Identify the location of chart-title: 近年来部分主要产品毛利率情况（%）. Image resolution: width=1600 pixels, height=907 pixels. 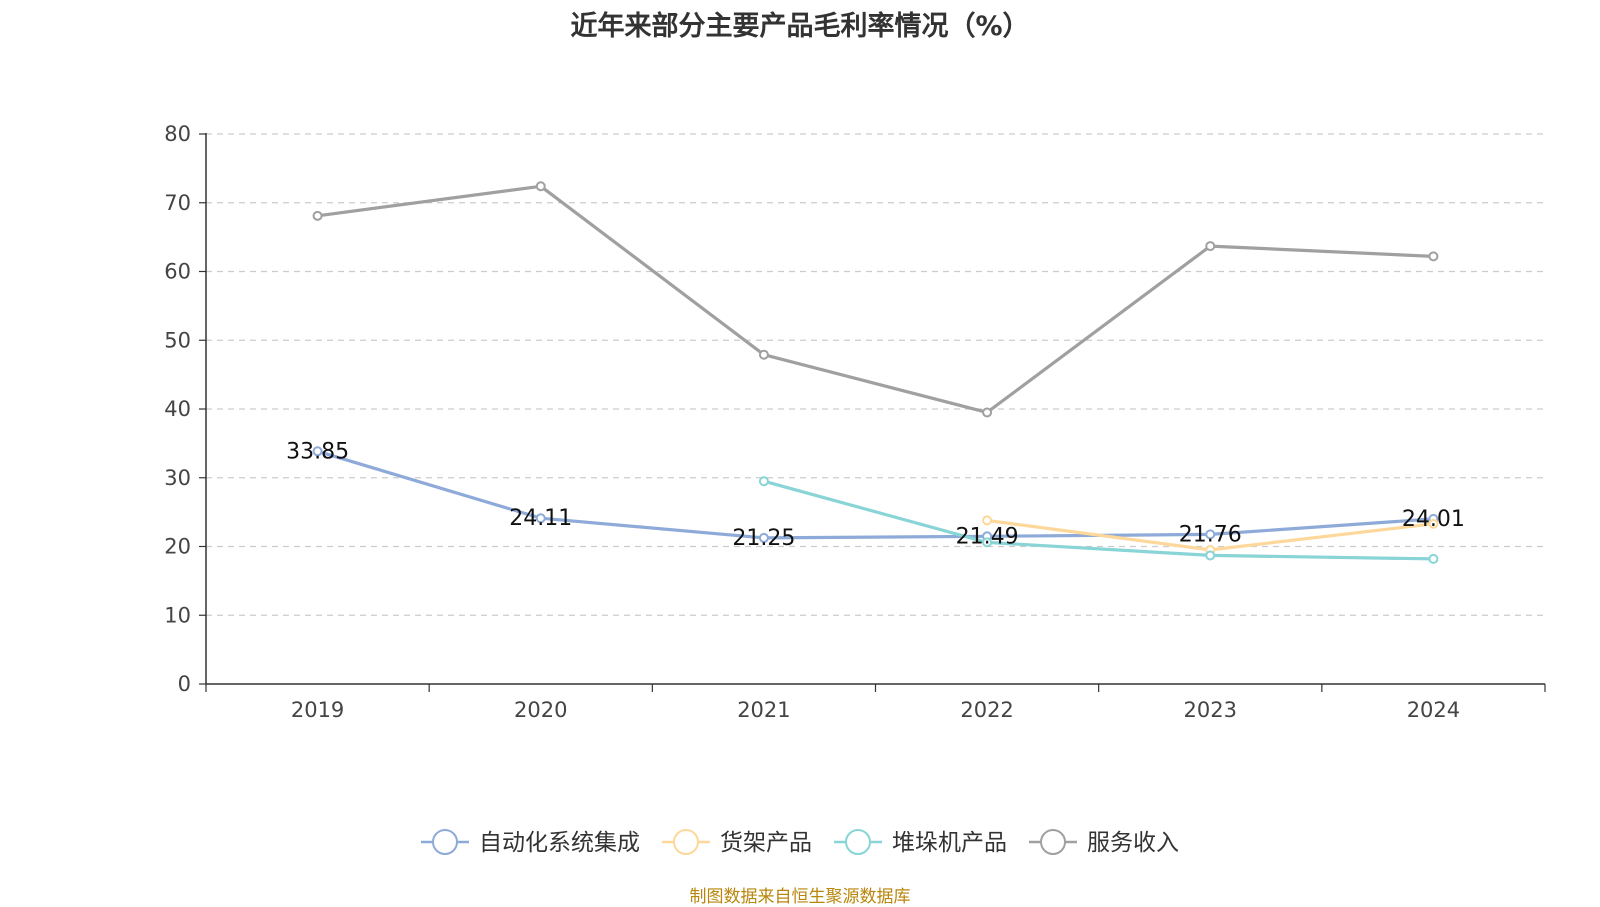
(800, 26).